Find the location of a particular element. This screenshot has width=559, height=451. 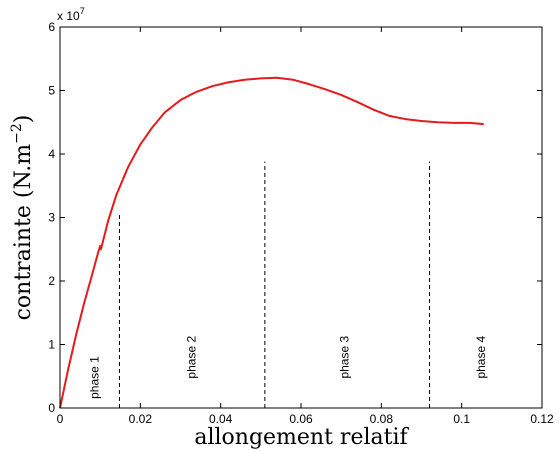

x-axis-label: allongement relatif is located at coordinates (301, 437).